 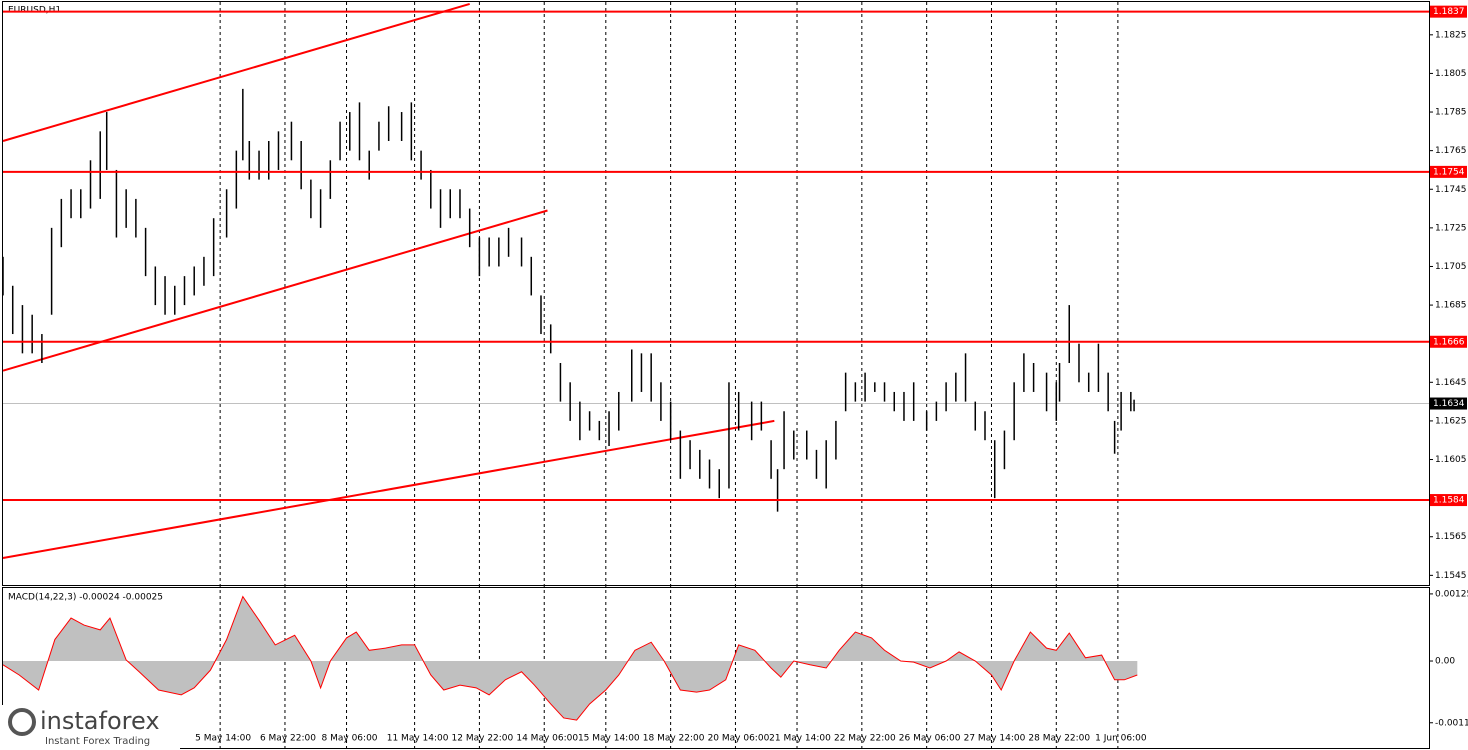 I want to click on x-tick-label: 11 May 14:00, so click(x=418, y=739).